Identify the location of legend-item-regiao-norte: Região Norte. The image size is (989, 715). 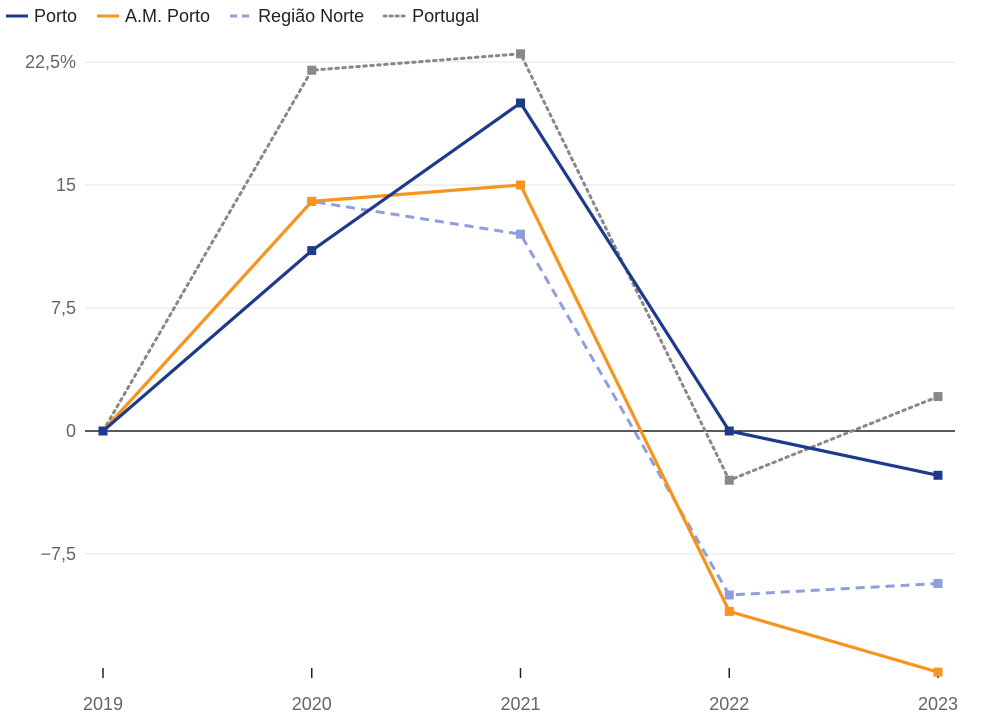
(297, 16).